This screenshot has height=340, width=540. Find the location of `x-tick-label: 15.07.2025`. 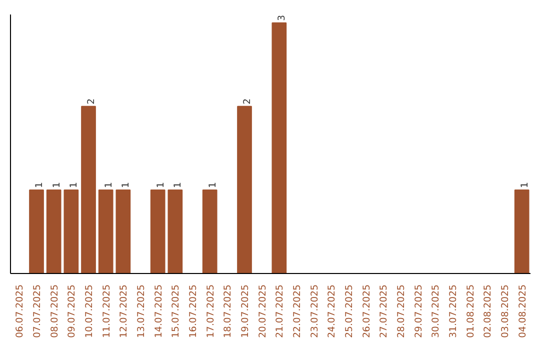

x-tick-label: 15.07.2025 is located at coordinates (176, 311).